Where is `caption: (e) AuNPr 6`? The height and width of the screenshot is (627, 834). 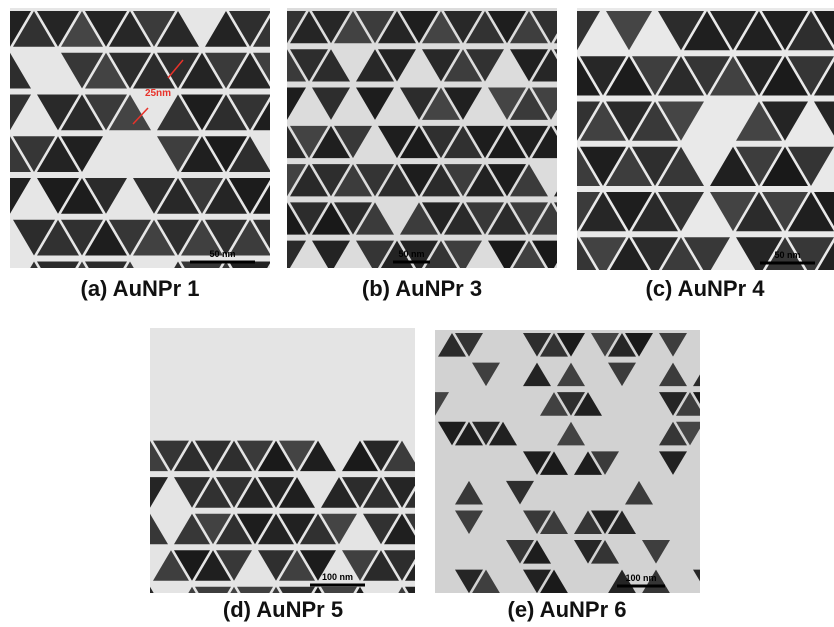 caption: (e) AuNPr 6 is located at coordinates (567, 609).